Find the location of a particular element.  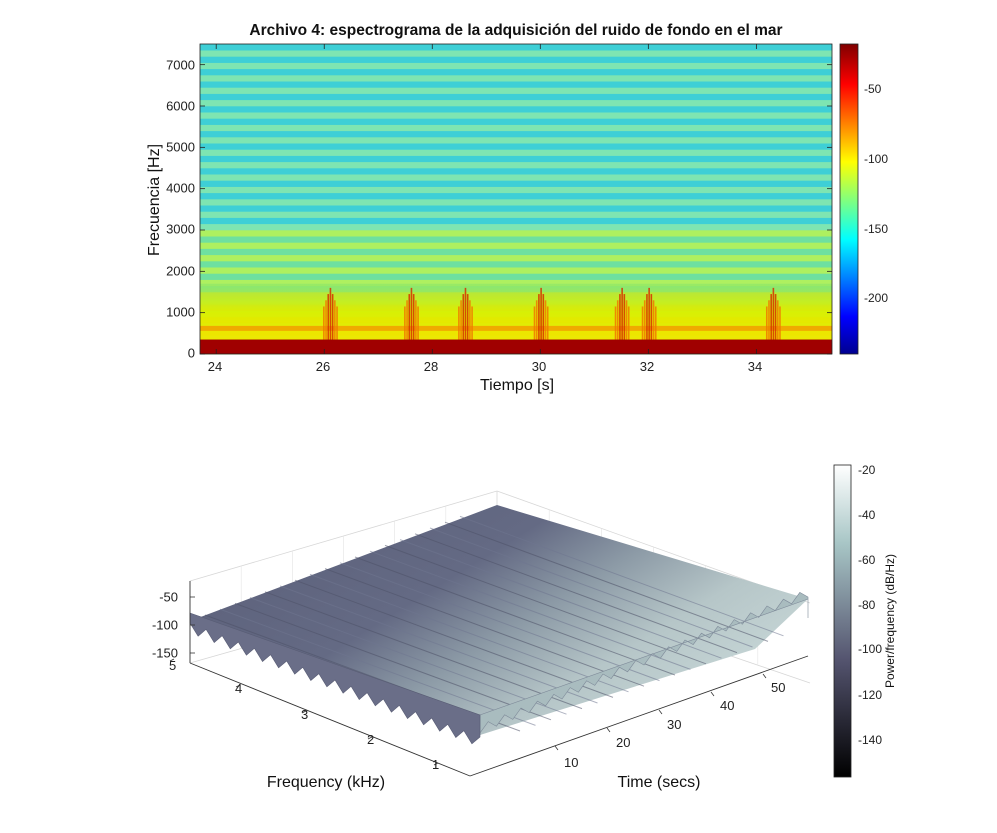

colorbar-tick-label: -200 is located at coordinates (876, 298).